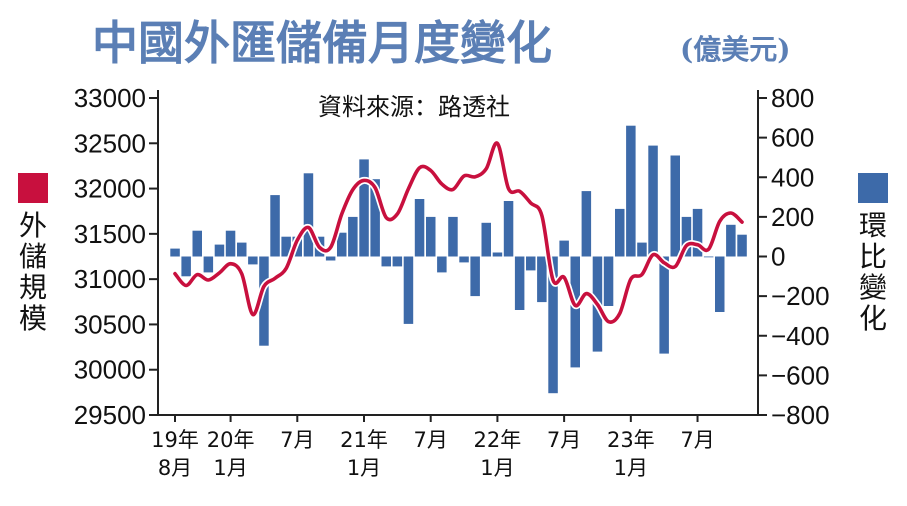 This screenshot has width=907, height=506. What do you see at coordinates (873, 225) in the screenshot?
I see `legend-label-char: 環` at bounding box center [873, 225].